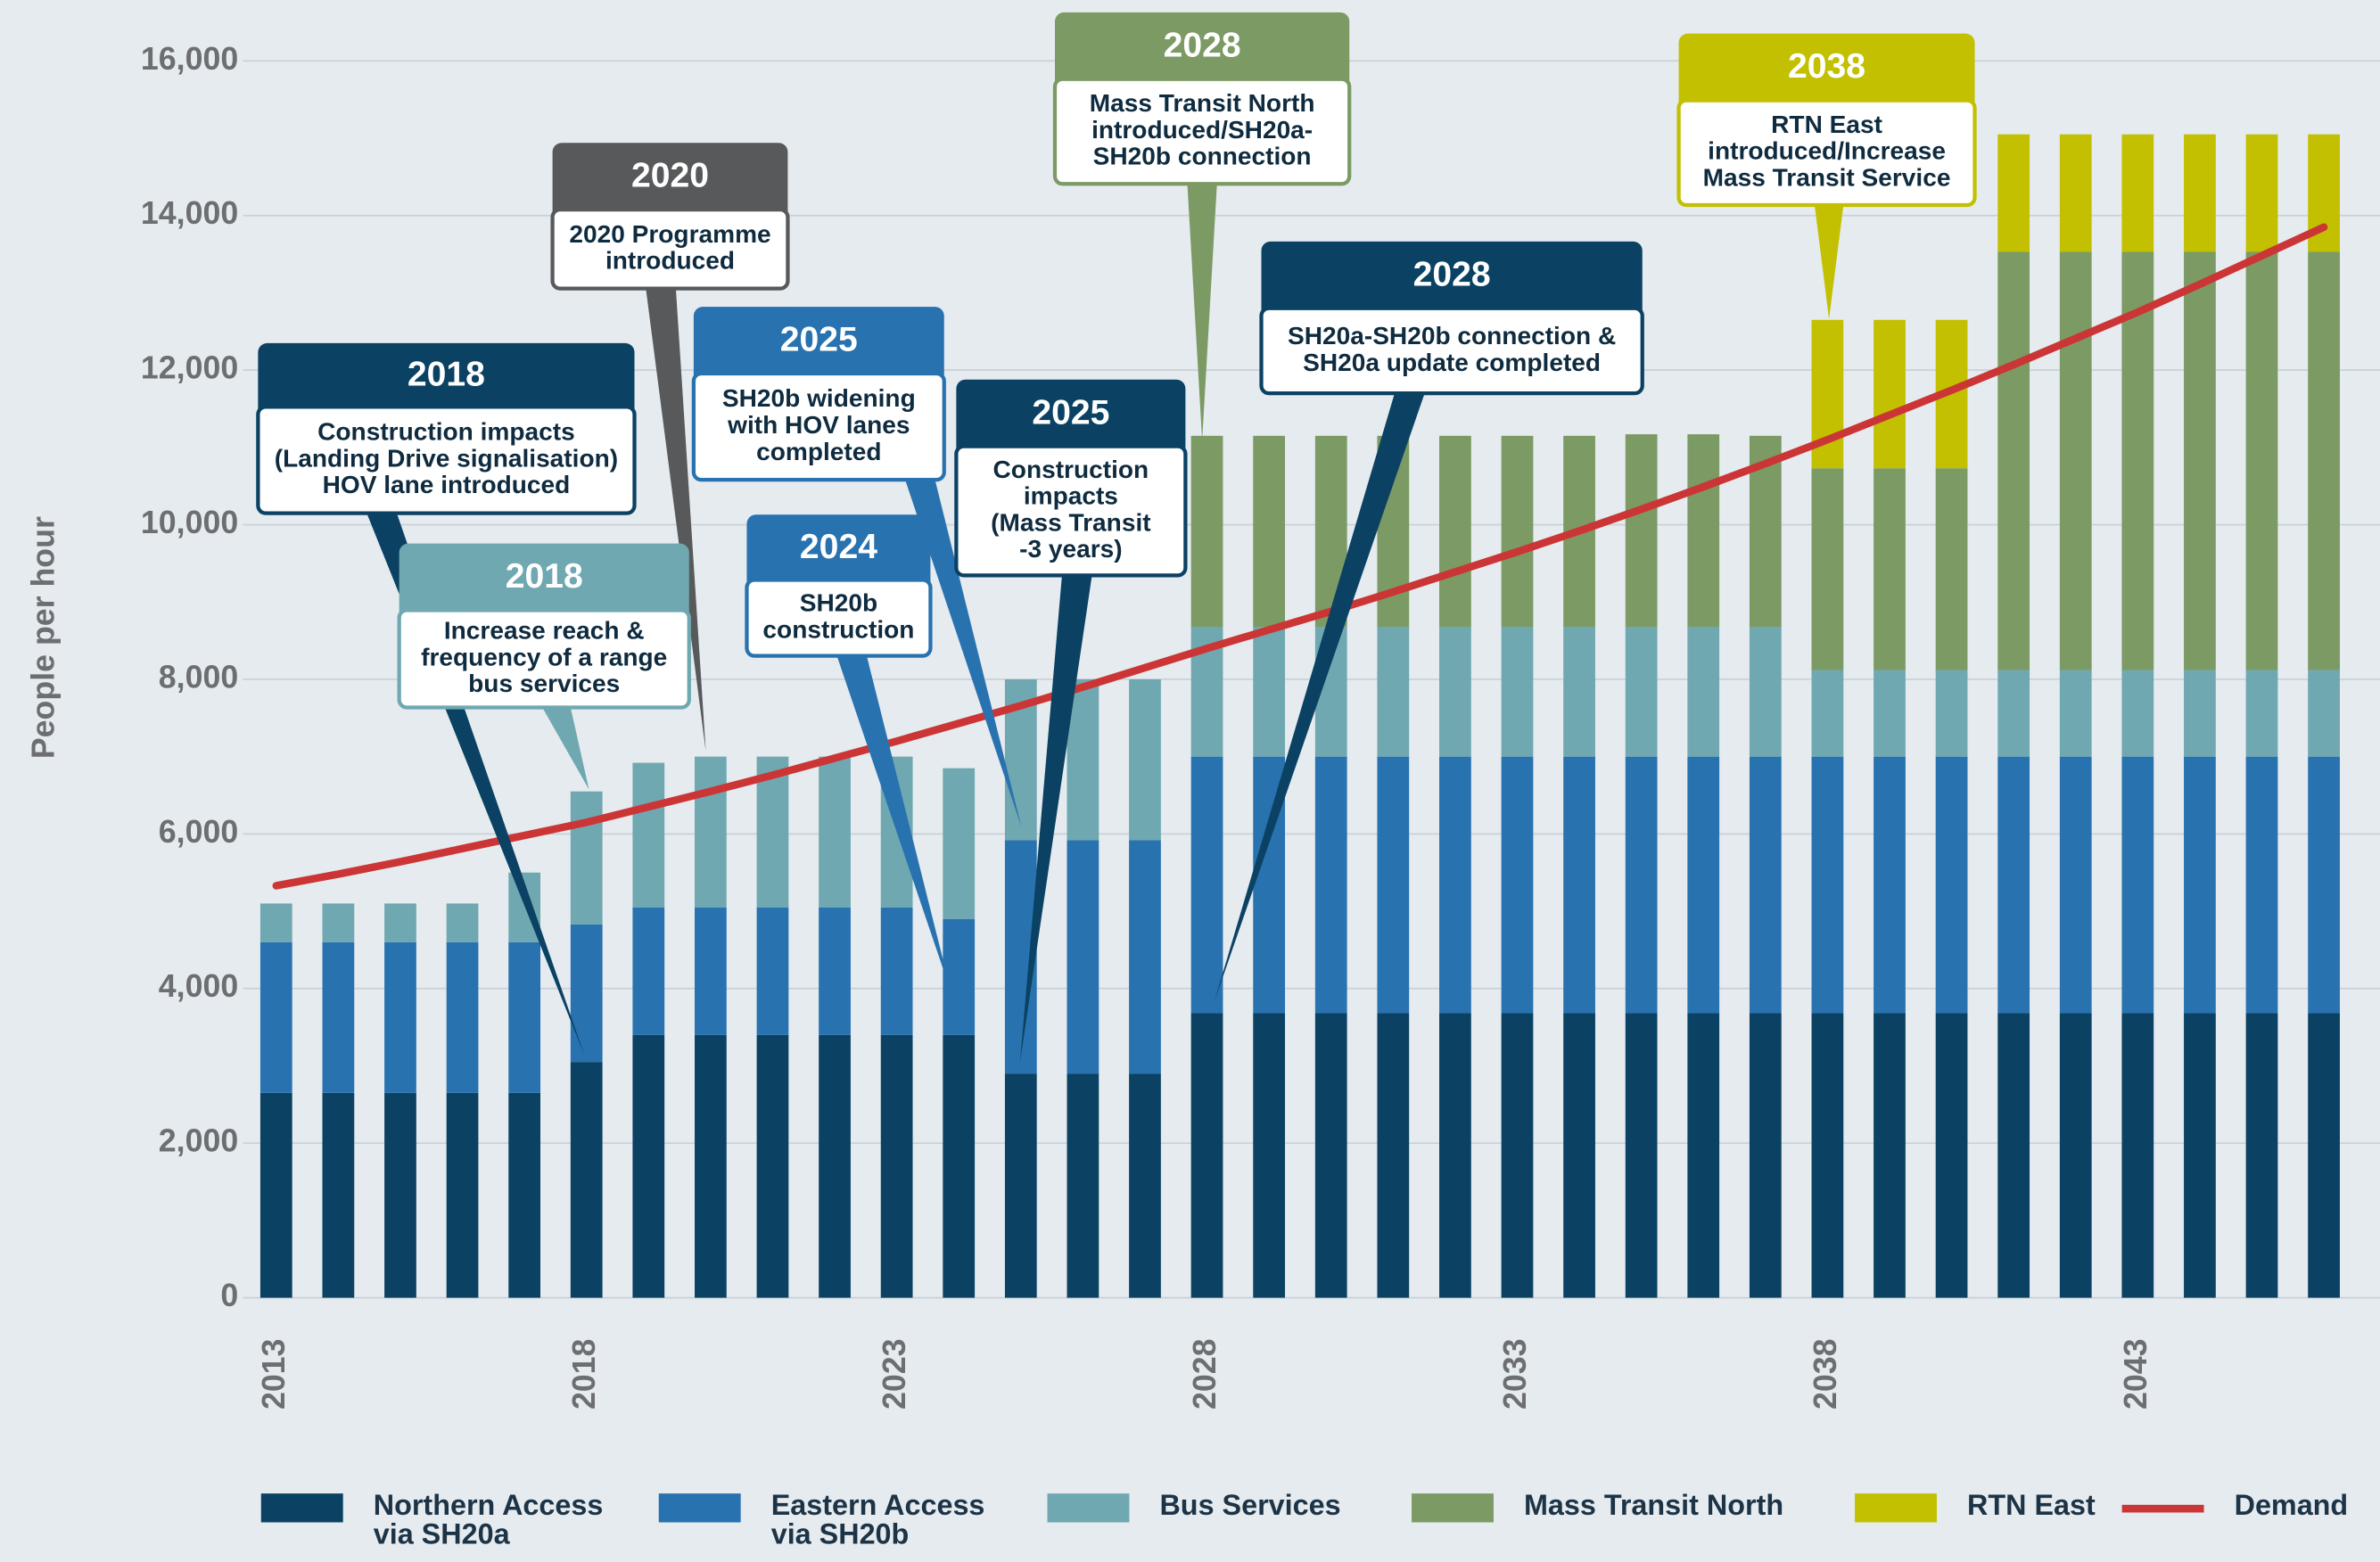 This screenshot has height=1562, width=2380. What do you see at coordinates (1202, 156) in the screenshot?
I see `callout-text: SH20b connection` at bounding box center [1202, 156].